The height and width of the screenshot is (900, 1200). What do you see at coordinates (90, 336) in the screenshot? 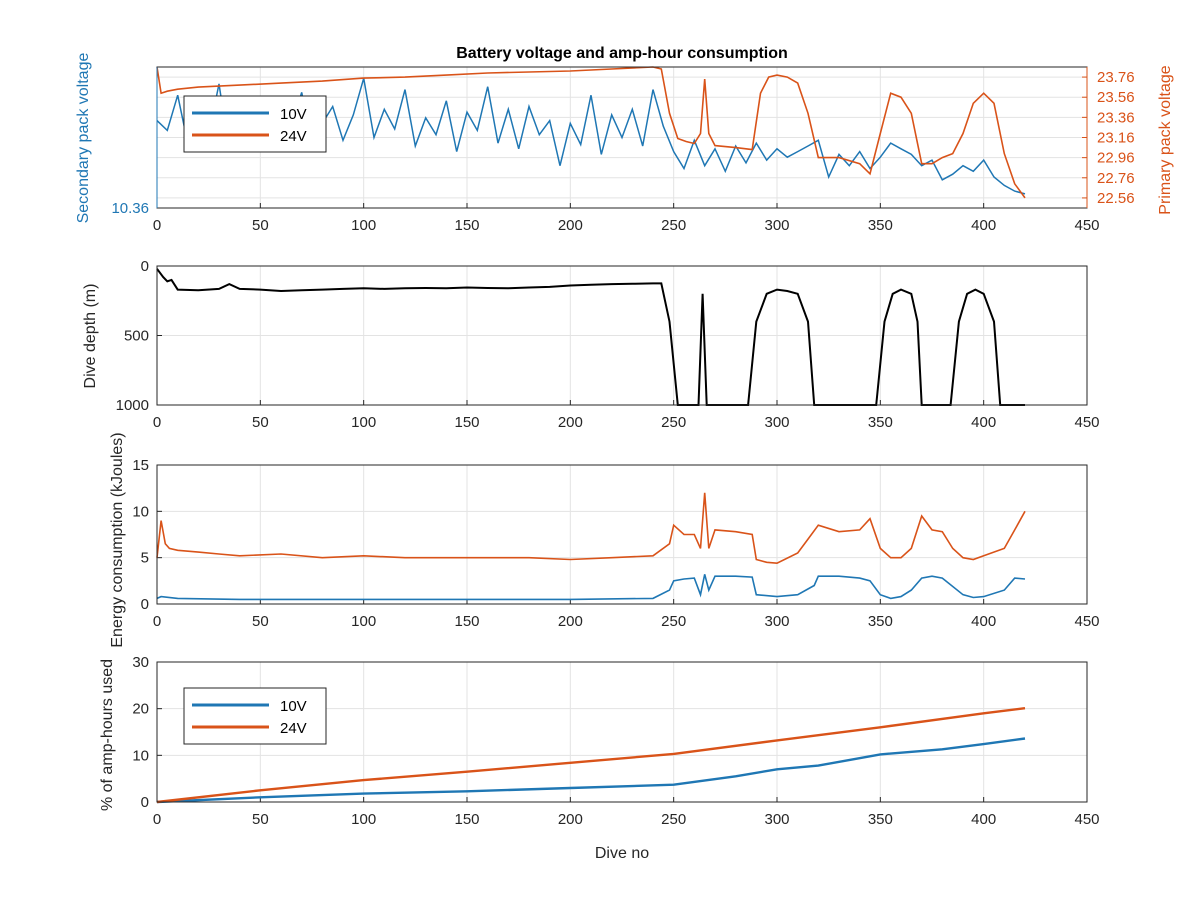
I see `y-axis-label: Dive depth (m)` at bounding box center [90, 336].